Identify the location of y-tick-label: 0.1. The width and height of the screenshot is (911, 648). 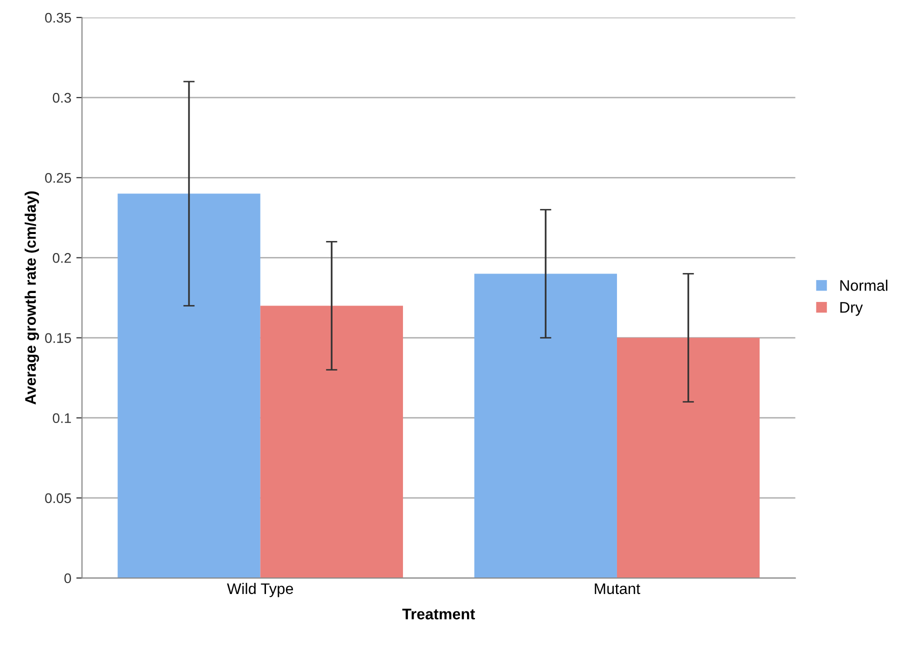
(61, 418).